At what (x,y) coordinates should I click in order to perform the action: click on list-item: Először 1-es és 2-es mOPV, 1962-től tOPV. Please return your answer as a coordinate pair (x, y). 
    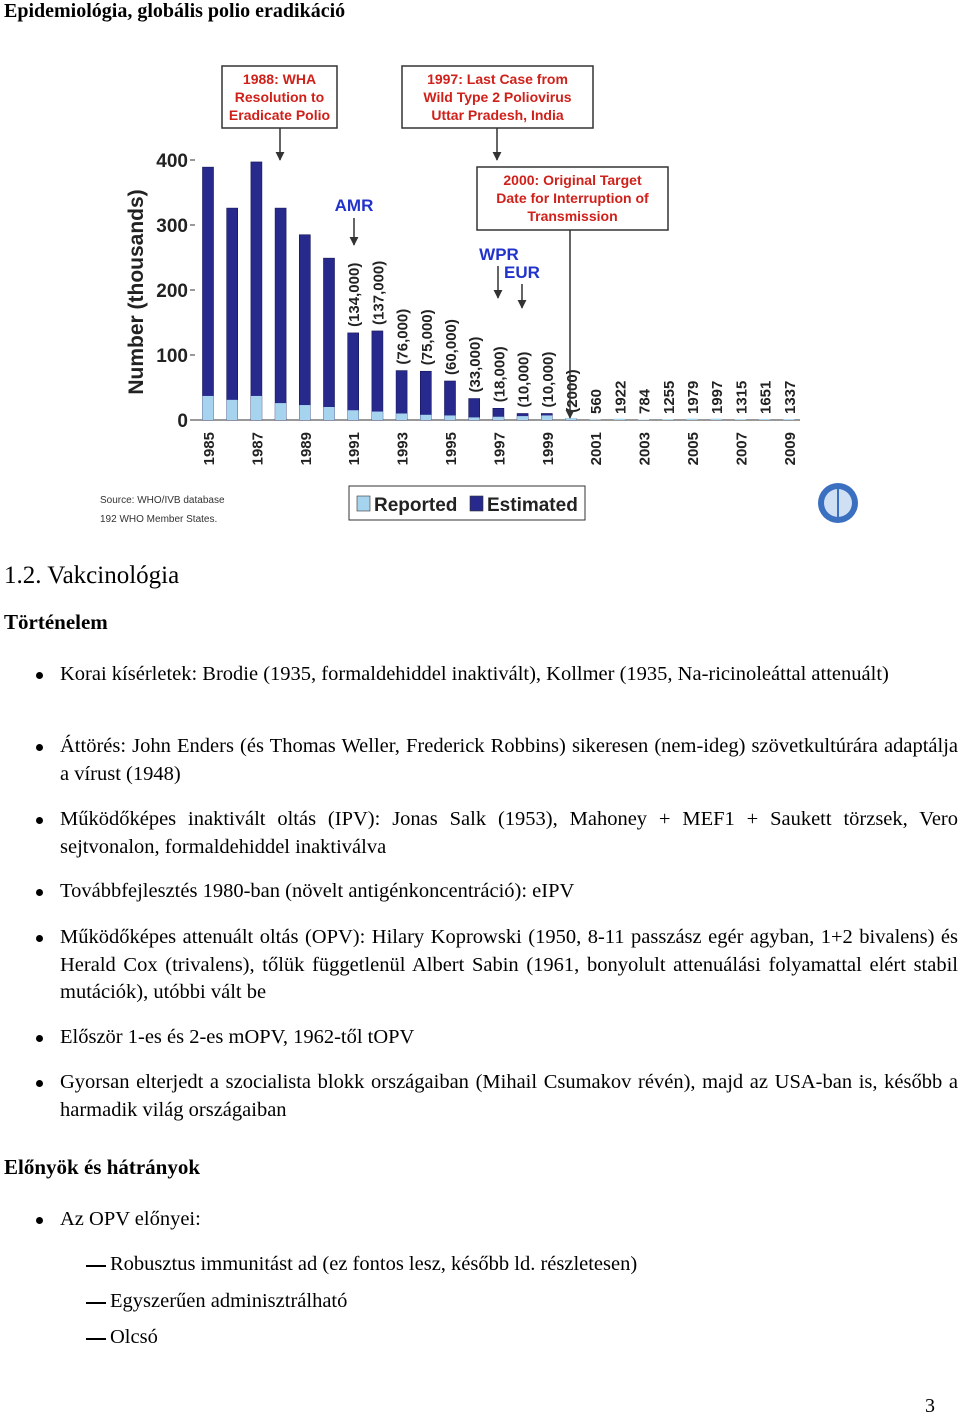
    Looking at the image, I should click on (237, 1037).